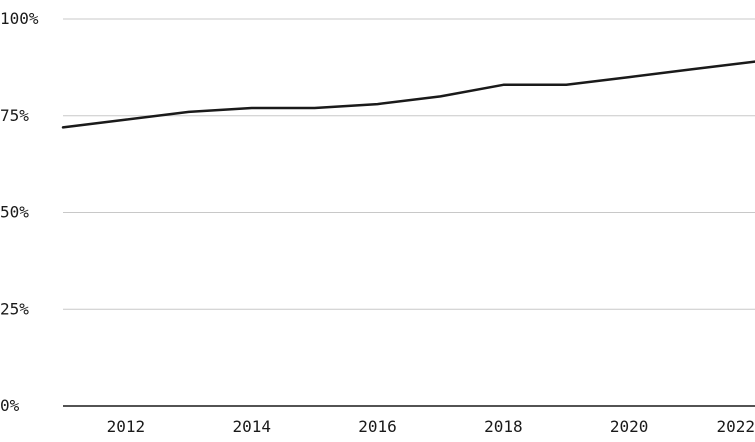  I want to click on x-tick-label: 2014, so click(251, 426).